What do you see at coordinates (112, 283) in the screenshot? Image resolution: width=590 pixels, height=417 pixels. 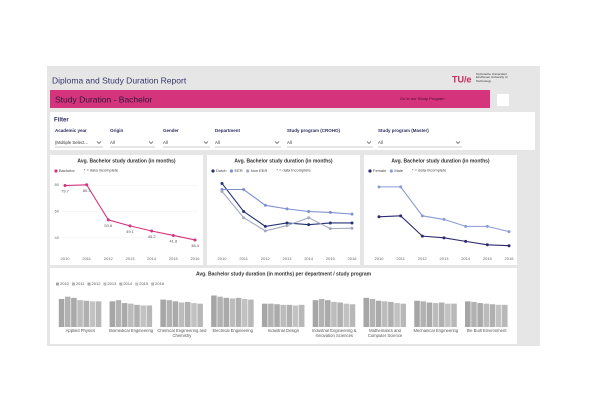 I see `legend-label: 2013` at bounding box center [112, 283].